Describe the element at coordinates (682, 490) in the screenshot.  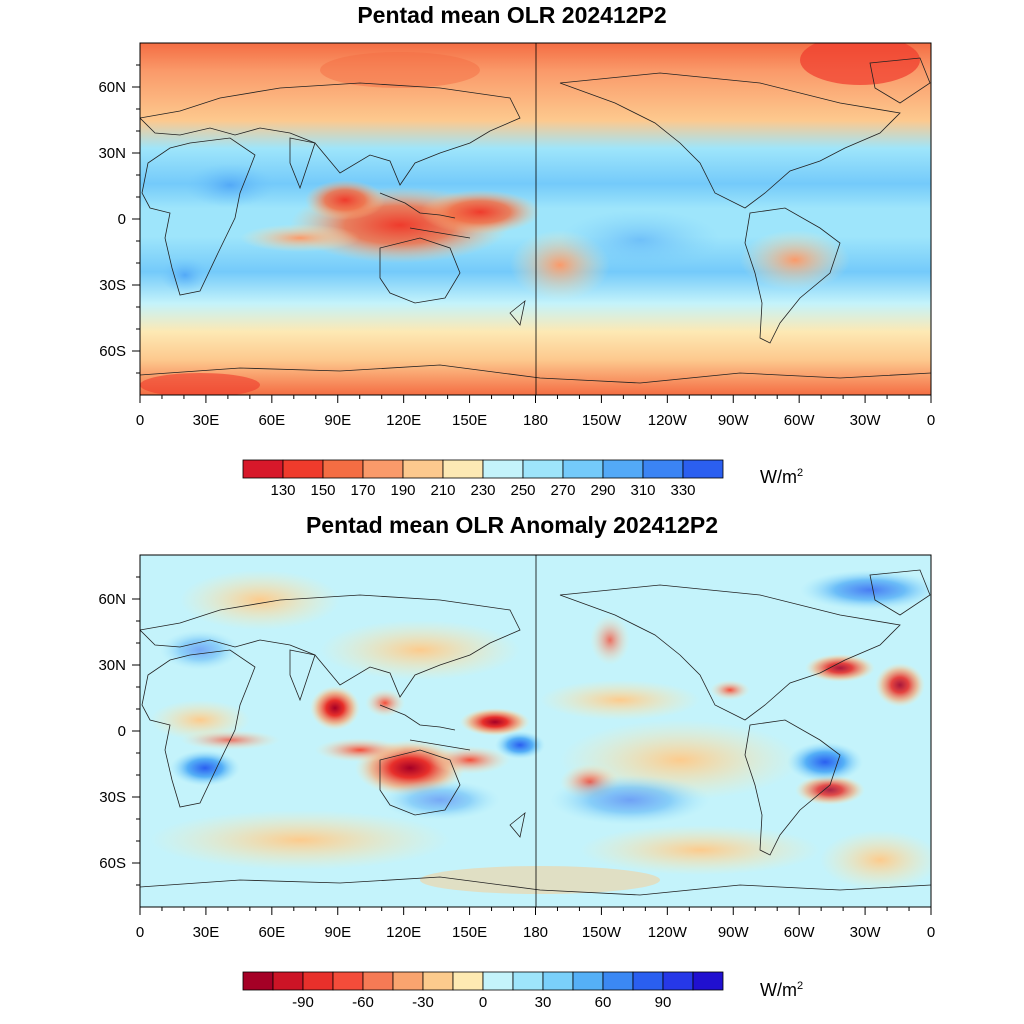
I see `colorbar-label: 330` at that location.